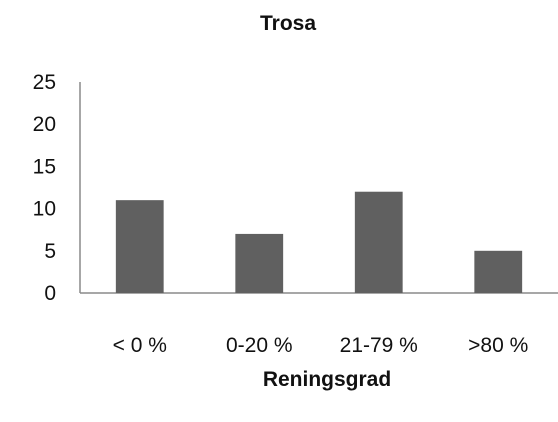 This screenshot has height=422, width=558. I want to click on chart-title: Trosa, so click(288, 23).